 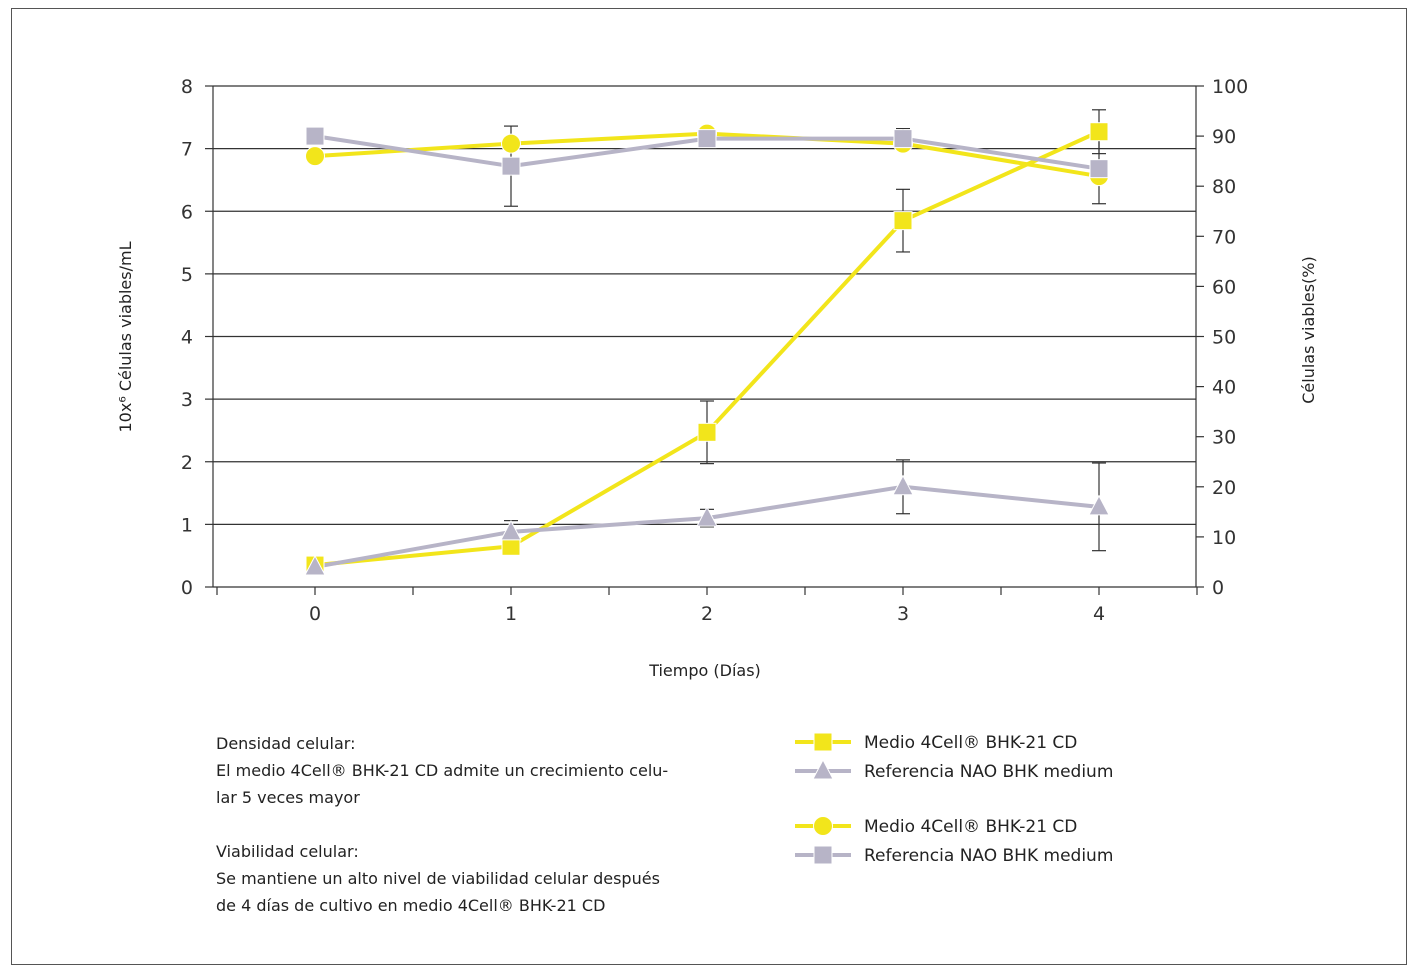 I want to click on x-tick-label: 1, so click(x=511, y=614).